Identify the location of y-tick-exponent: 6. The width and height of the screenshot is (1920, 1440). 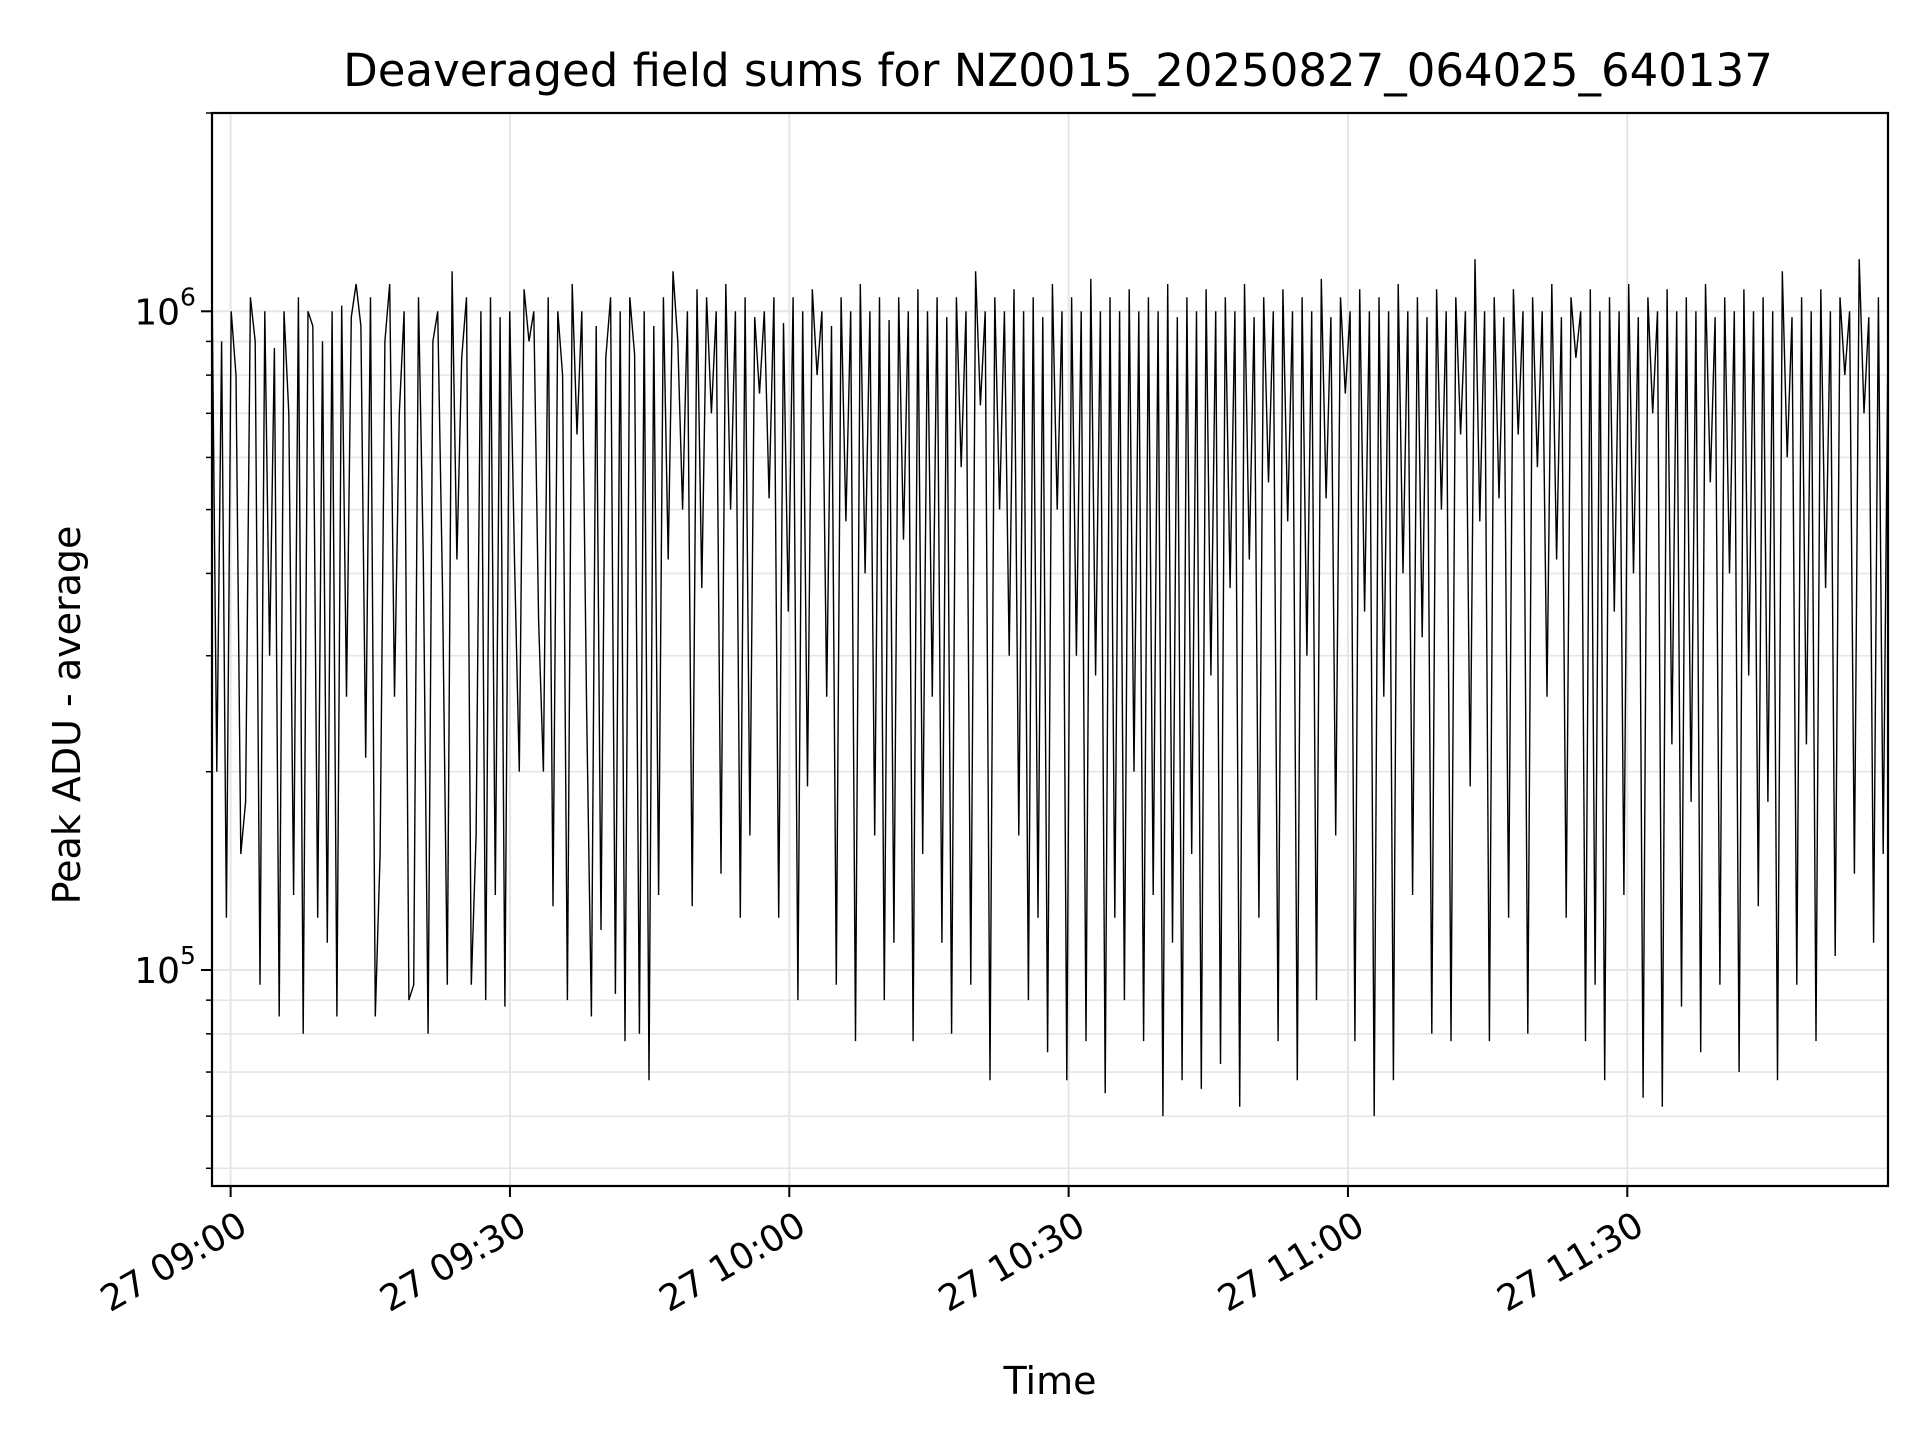
(188, 296).